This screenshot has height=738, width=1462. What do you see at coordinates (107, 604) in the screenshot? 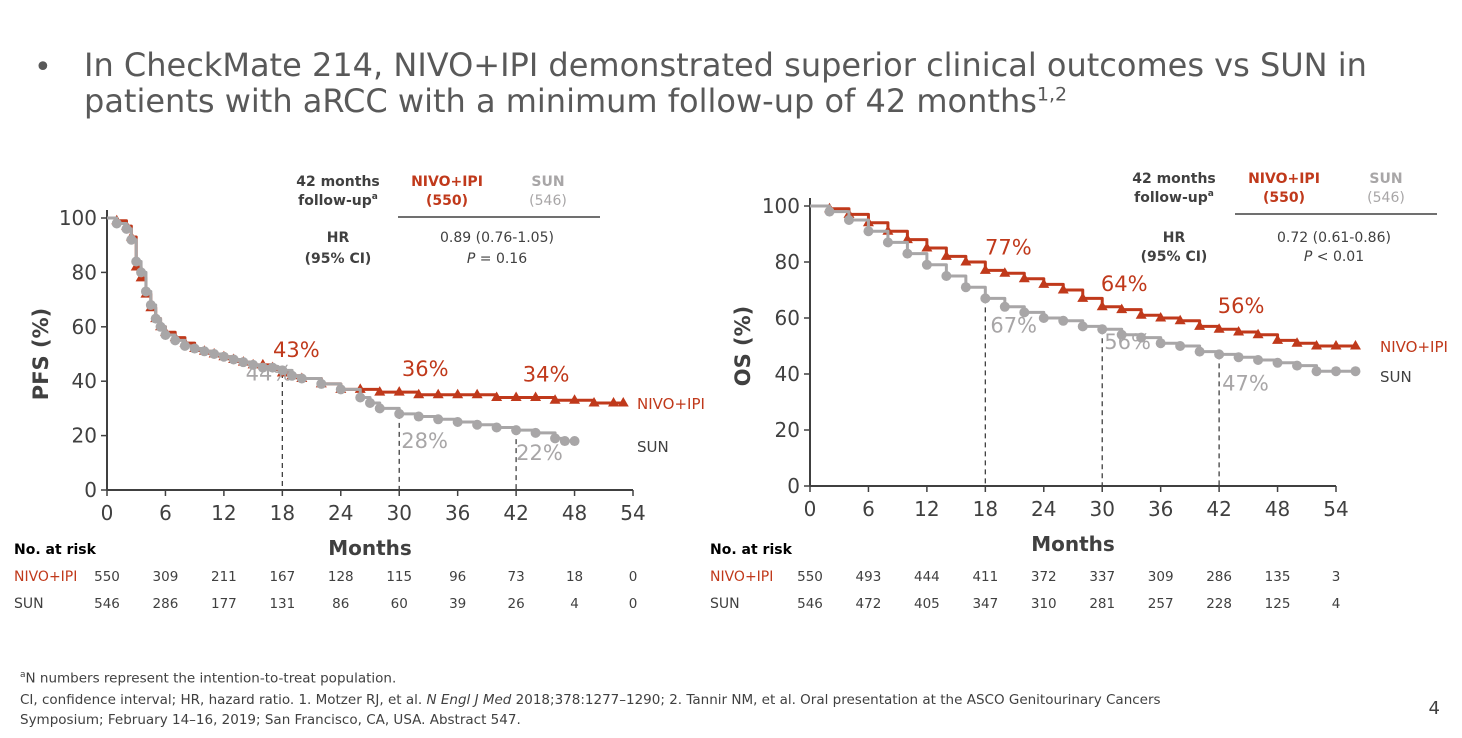
I see `risk-cell: 546` at bounding box center [107, 604].